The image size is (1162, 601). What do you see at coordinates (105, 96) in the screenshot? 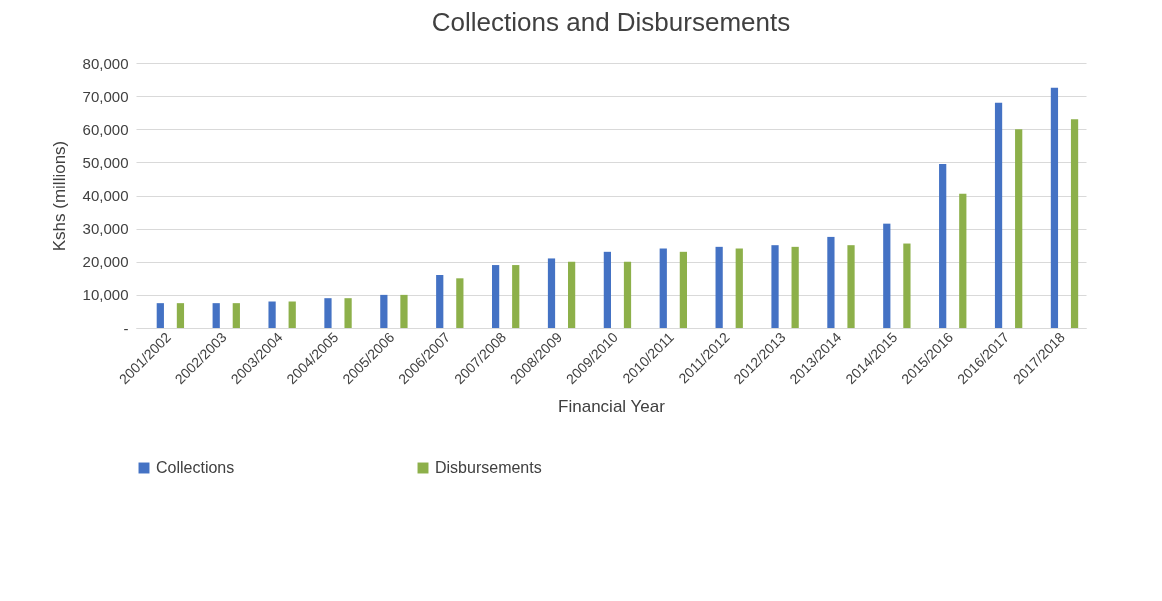
I see `y-tick-label: 70,000` at bounding box center [105, 96].